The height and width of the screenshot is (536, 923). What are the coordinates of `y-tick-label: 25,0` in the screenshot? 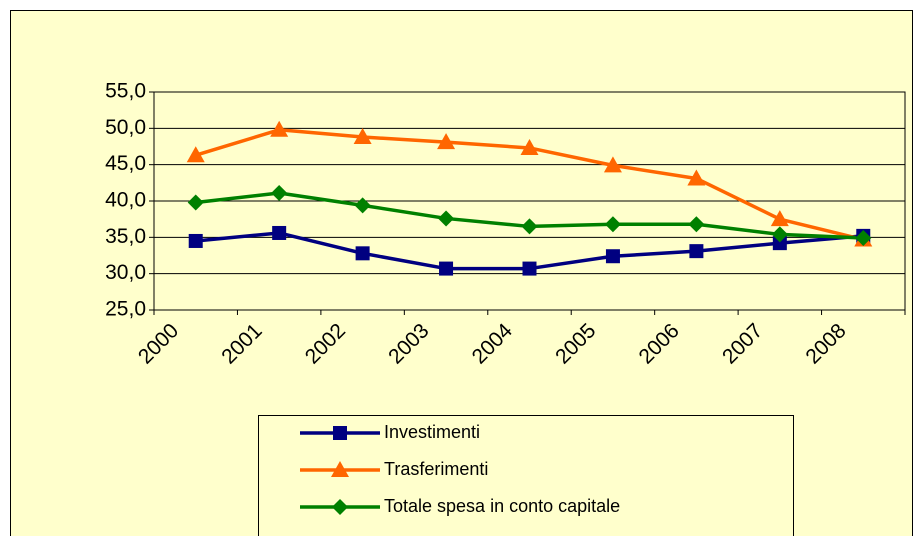 It's located at (125, 309).